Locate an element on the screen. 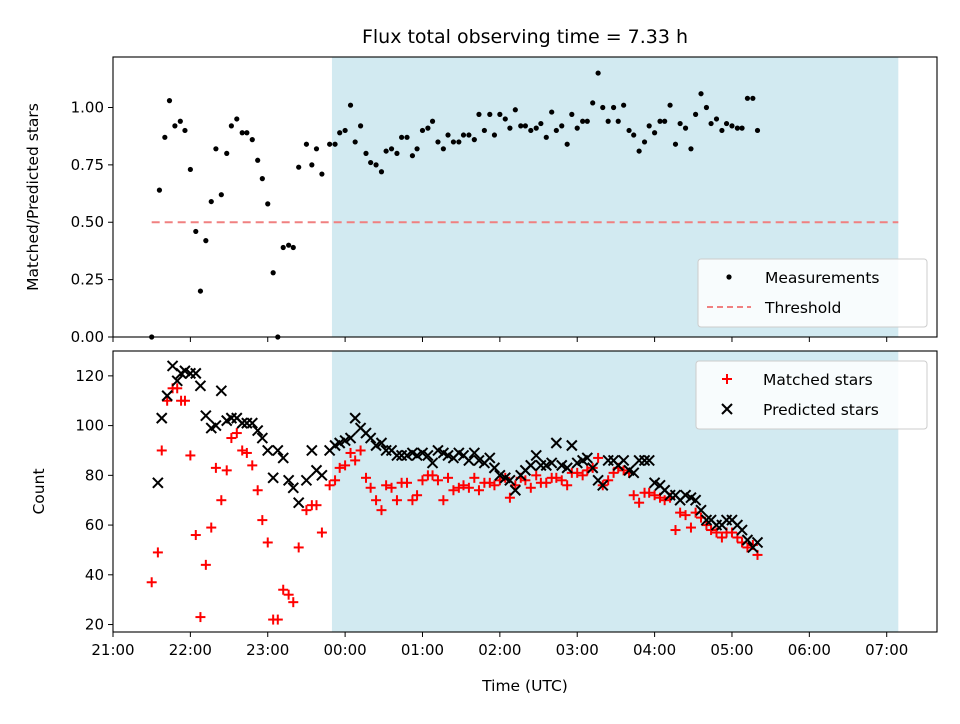 This screenshot has width=960, height=724. x-tick-label: 04:00 is located at coordinates (654, 650).